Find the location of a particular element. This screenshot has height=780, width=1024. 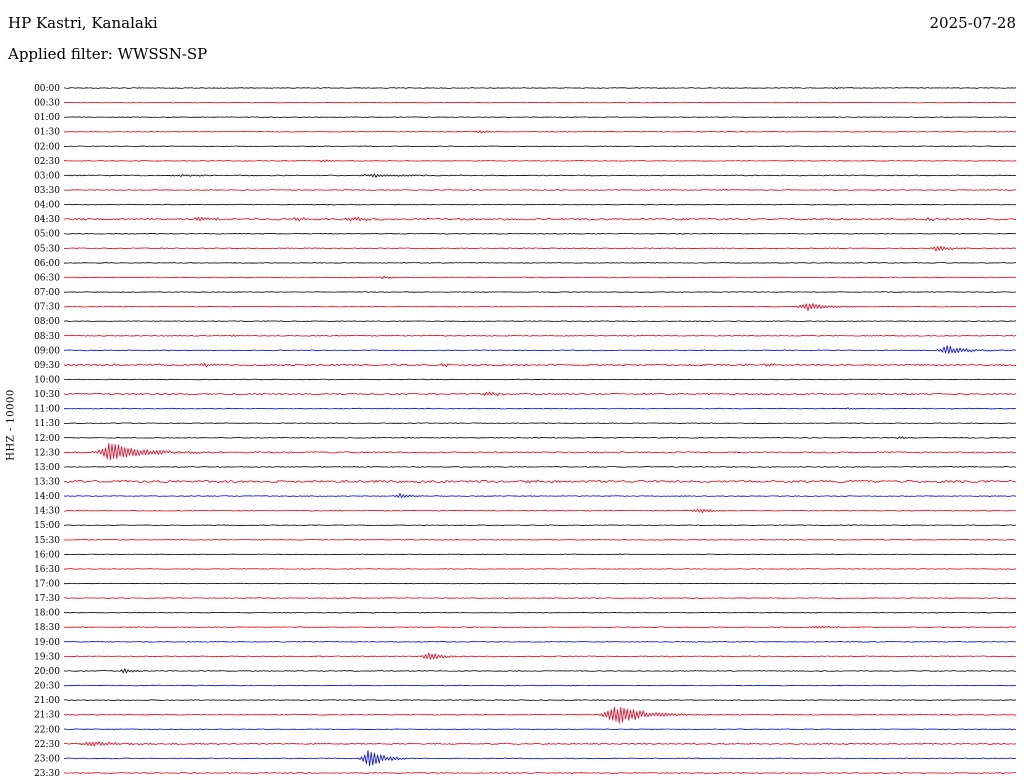

time-label: 19:00 is located at coordinates (47, 643).